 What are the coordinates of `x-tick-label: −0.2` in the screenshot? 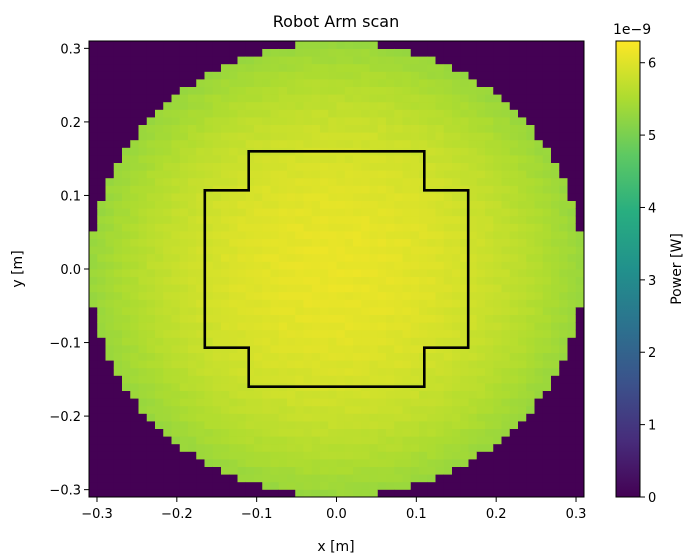 It's located at (177, 514).